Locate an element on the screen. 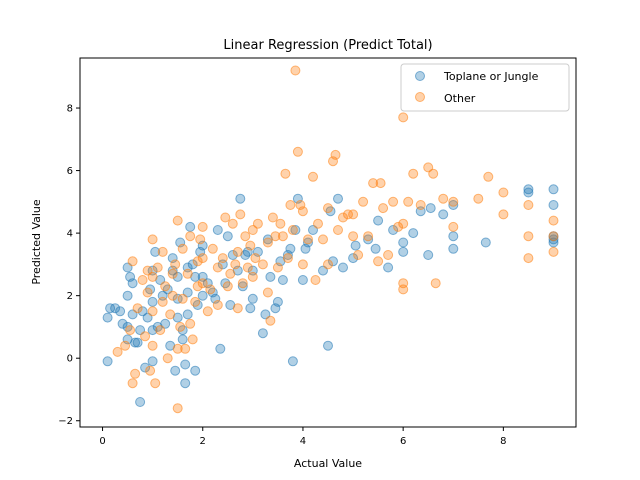  chart-title: Linear Regression (Predict Total) is located at coordinates (327, 45).